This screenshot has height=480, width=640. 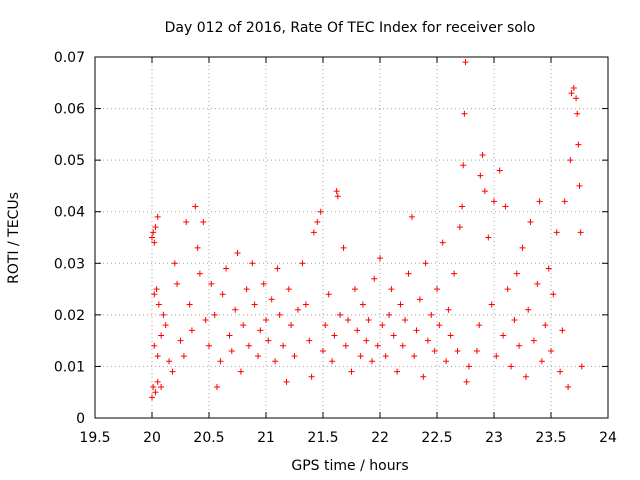 What do you see at coordinates (348, 438) in the screenshot?
I see `x-tick-labels: 19.5 20 20.5 21 21.5 22 22.5 23 23.5 24` at bounding box center [348, 438].